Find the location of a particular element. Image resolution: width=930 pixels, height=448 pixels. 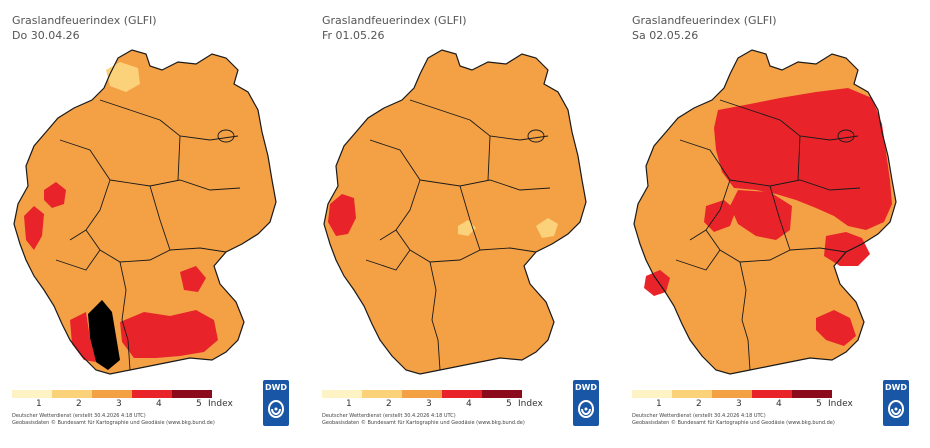

index-region-bavaria-east is located at coordinates (847, 249).